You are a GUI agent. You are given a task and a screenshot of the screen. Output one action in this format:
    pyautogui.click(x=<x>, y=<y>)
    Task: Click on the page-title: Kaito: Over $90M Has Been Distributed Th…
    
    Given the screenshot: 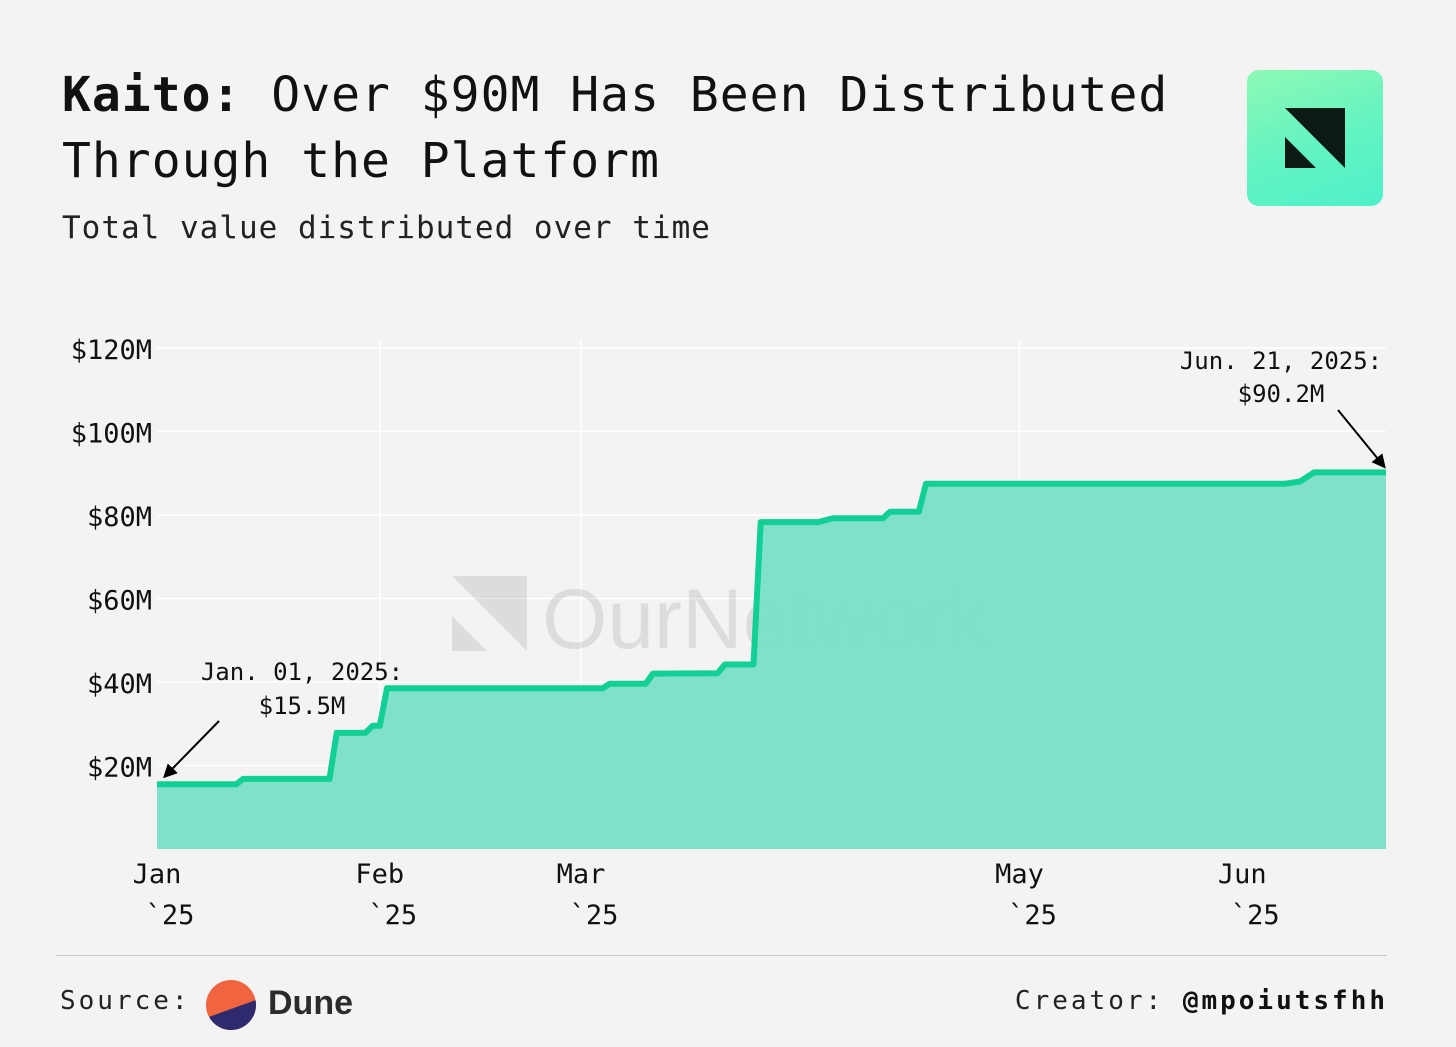 What is the action you would take?
    pyautogui.click(x=622, y=128)
    